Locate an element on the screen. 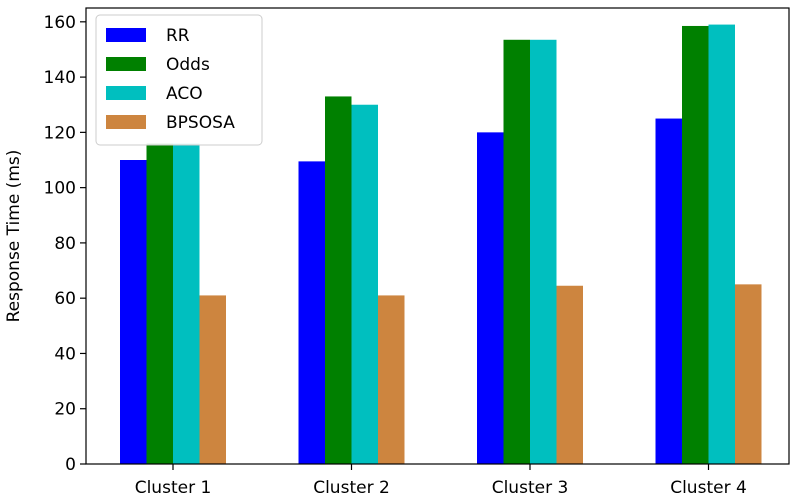 Image resolution: width=799 pixels, height=499 pixels. y-tick-label: 160 is located at coordinates (60, 23).